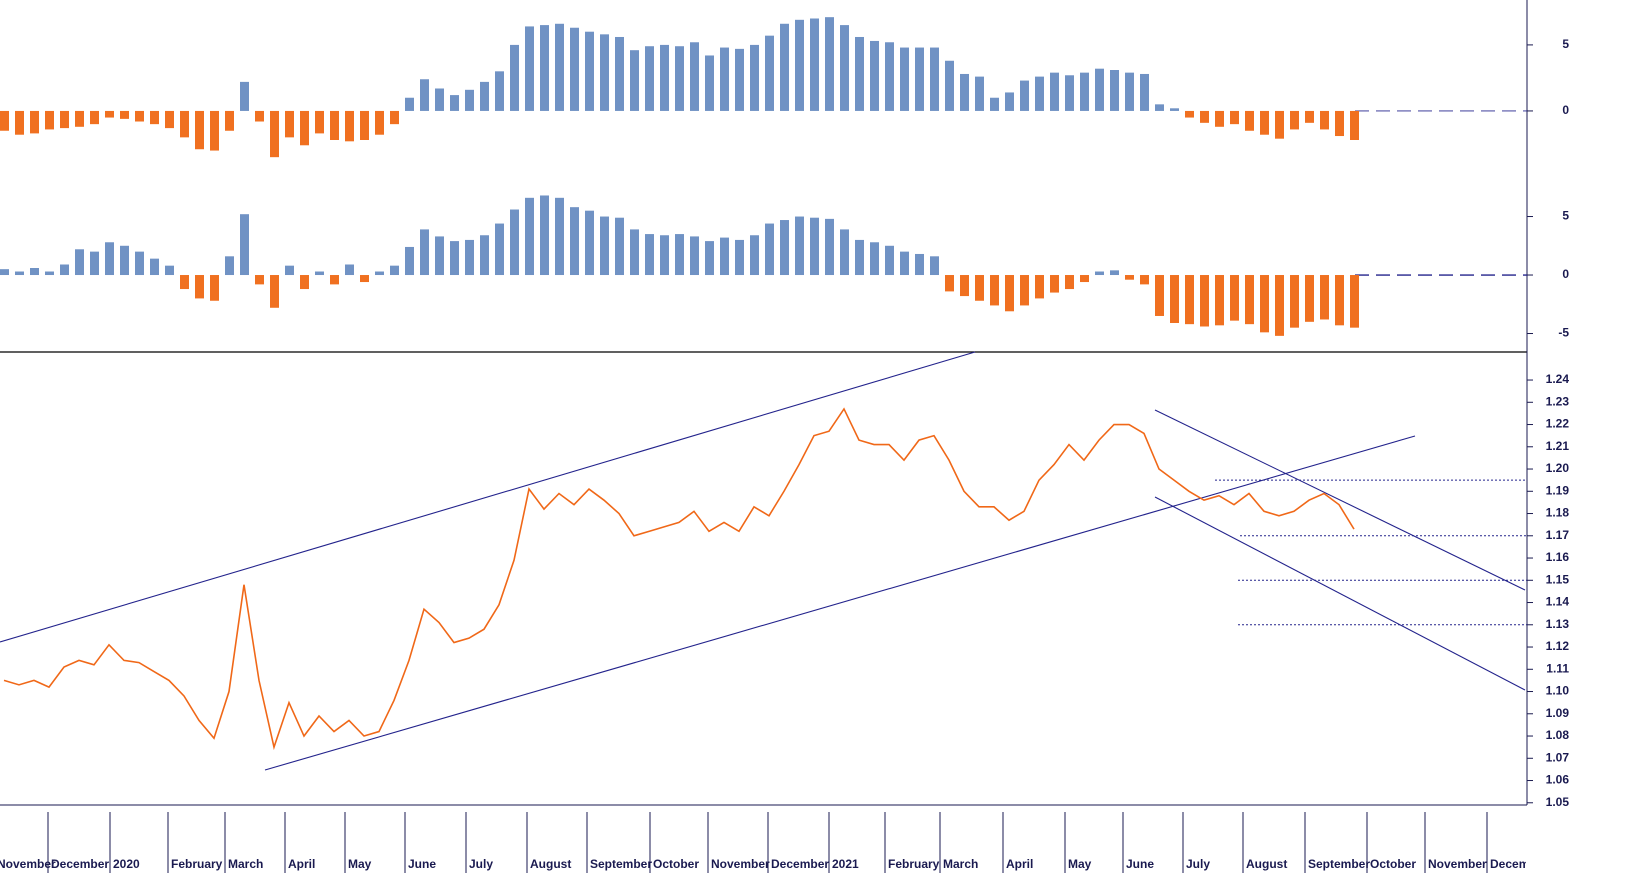  Describe the element at coordinates (1558, 646) in the screenshot. I see `y-tick-label: 1.12` at that location.